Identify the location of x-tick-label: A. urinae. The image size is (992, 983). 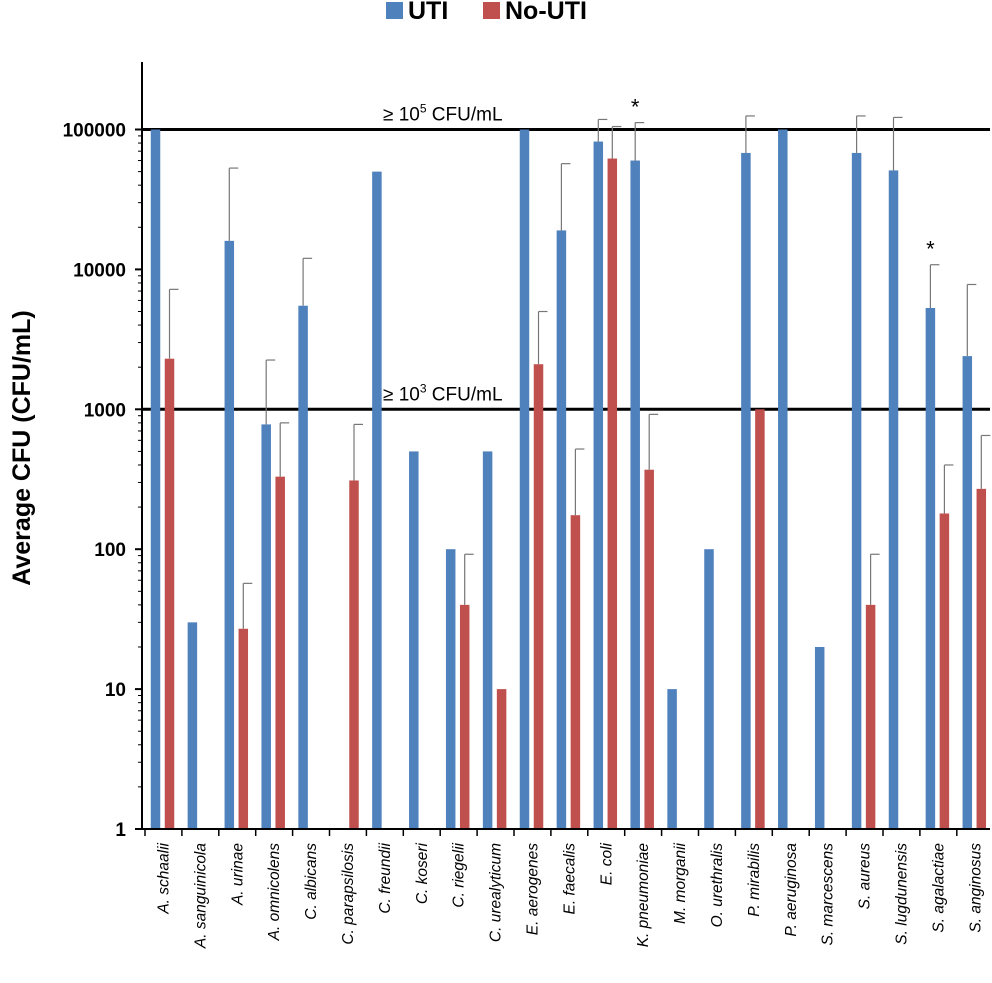
(237, 874).